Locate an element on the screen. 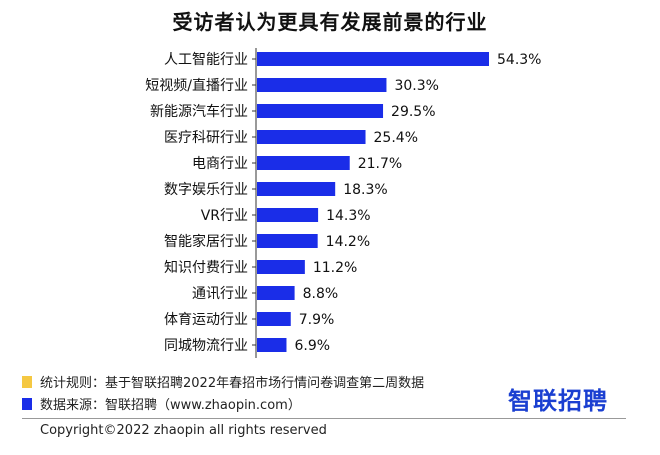 The height and width of the screenshot is (455, 660). value-label: 7.9% is located at coordinates (317, 320).